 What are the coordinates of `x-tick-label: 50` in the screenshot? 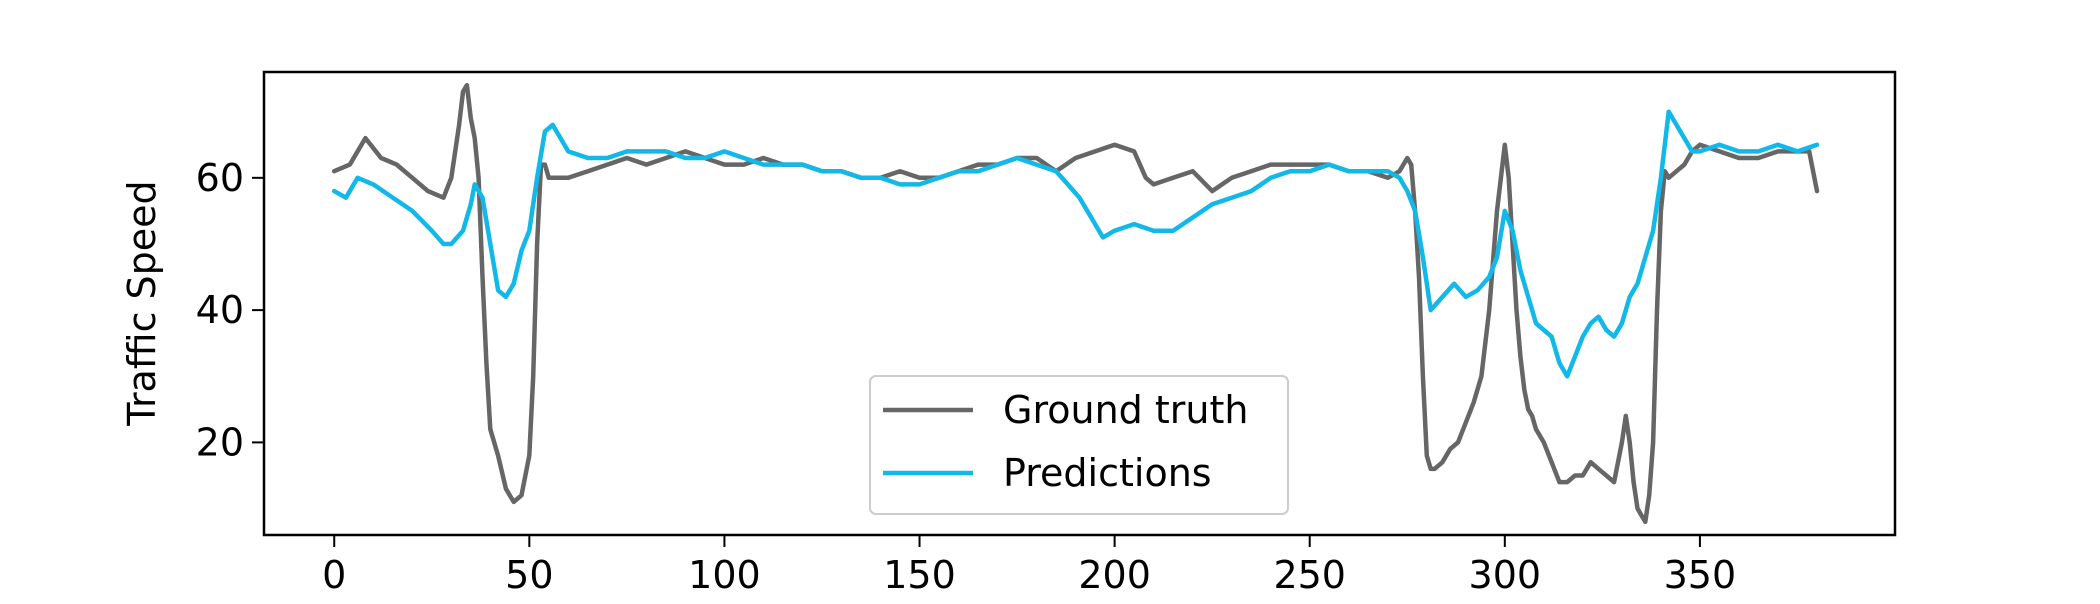 It's located at (529, 575).